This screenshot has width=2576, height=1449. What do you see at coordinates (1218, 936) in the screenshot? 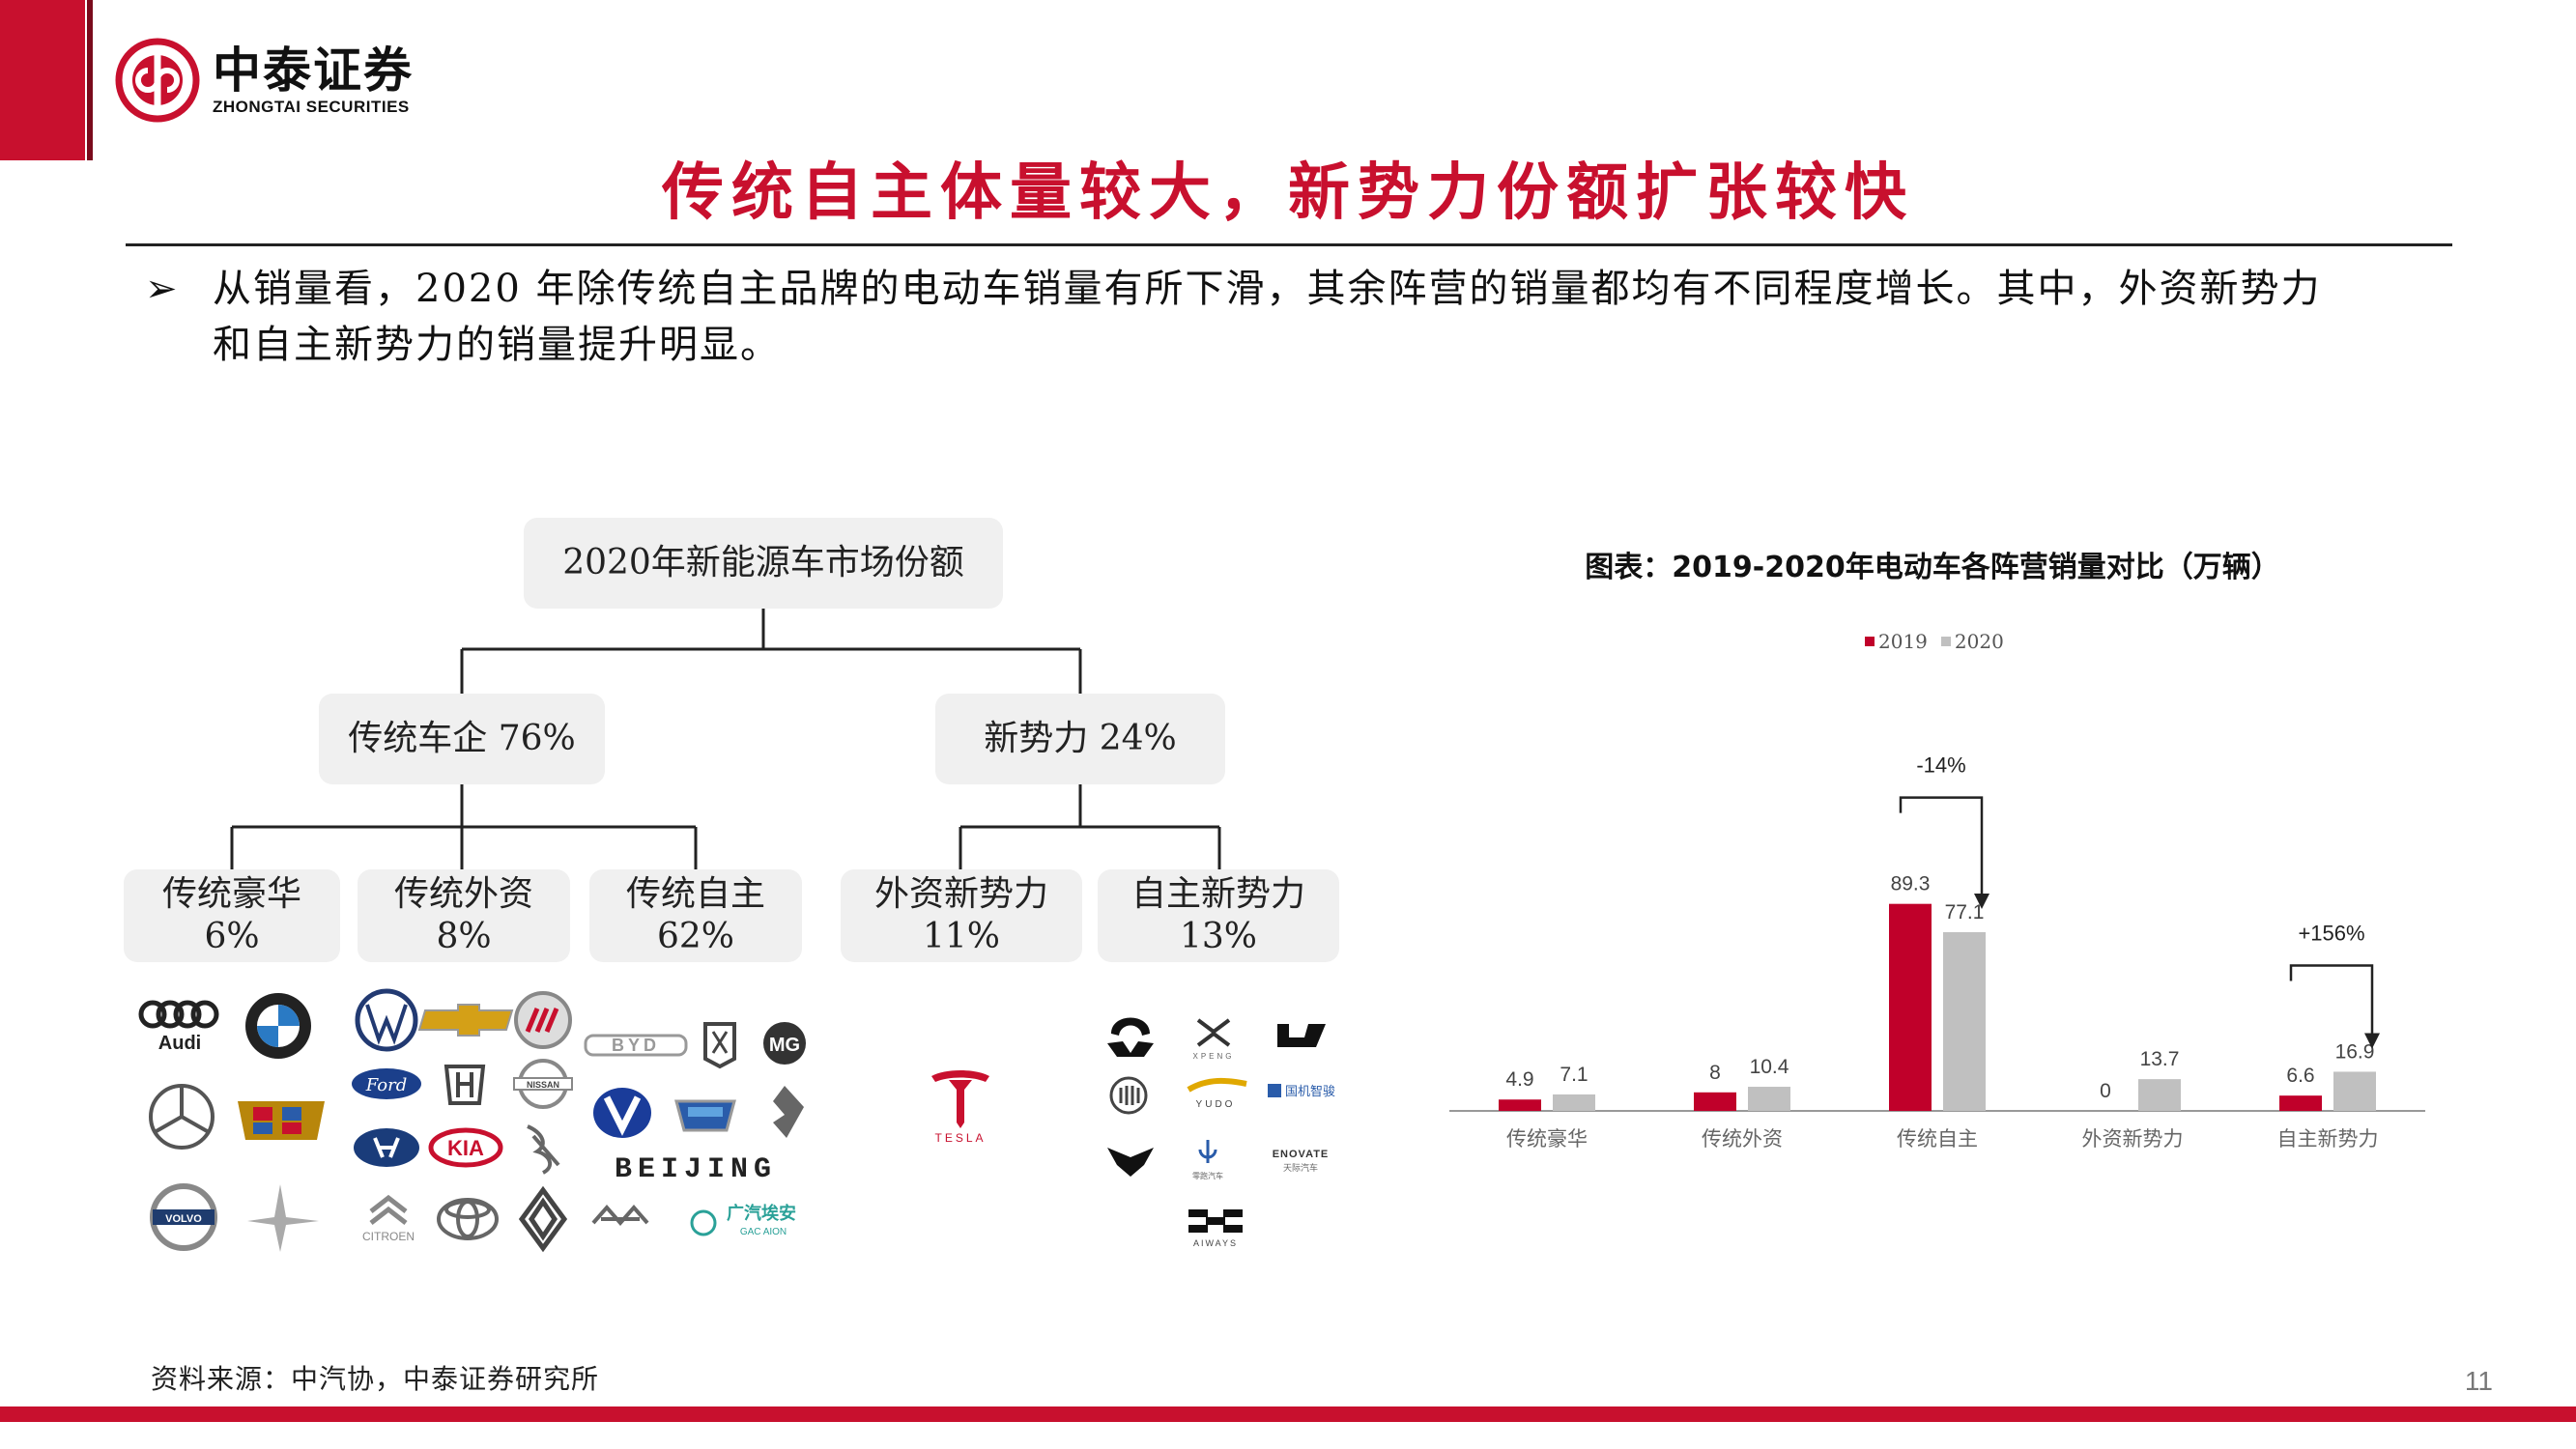
I see `leaf-share: 13%` at bounding box center [1218, 936].